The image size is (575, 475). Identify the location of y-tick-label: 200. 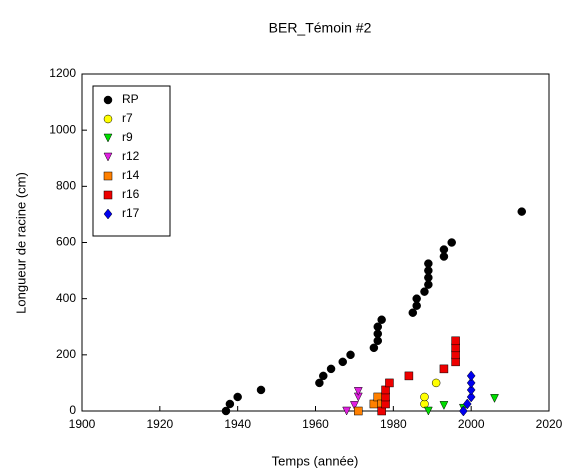
(66, 354).